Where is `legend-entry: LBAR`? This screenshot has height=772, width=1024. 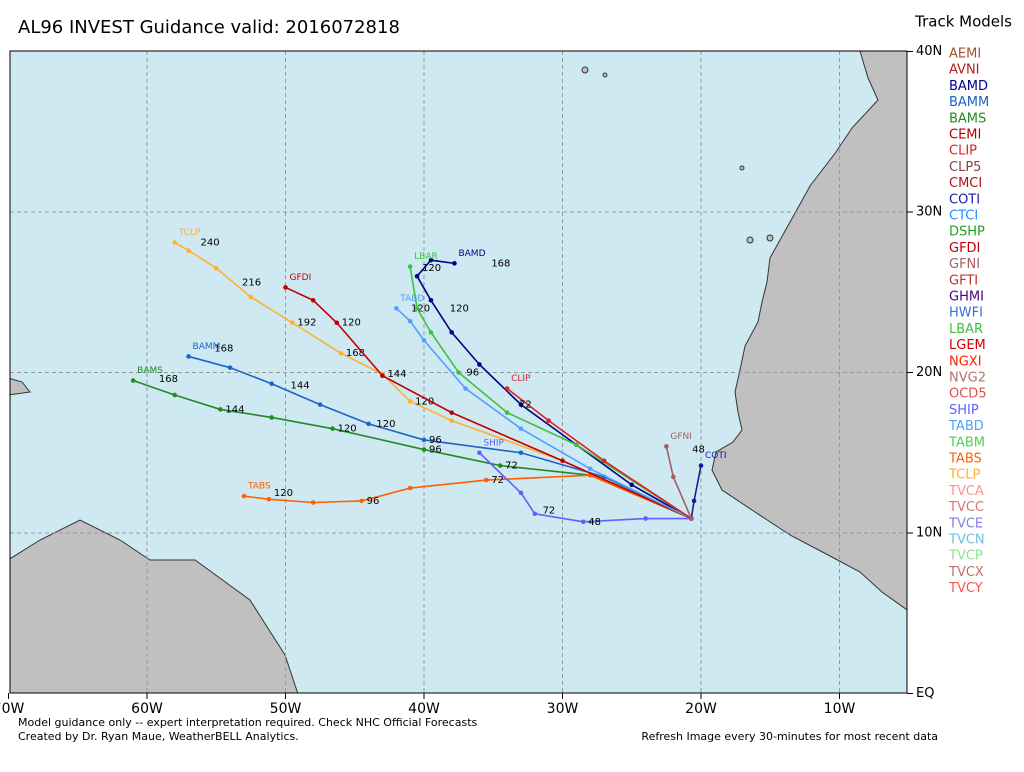
legend-entry: LBAR is located at coordinates (966, 329).